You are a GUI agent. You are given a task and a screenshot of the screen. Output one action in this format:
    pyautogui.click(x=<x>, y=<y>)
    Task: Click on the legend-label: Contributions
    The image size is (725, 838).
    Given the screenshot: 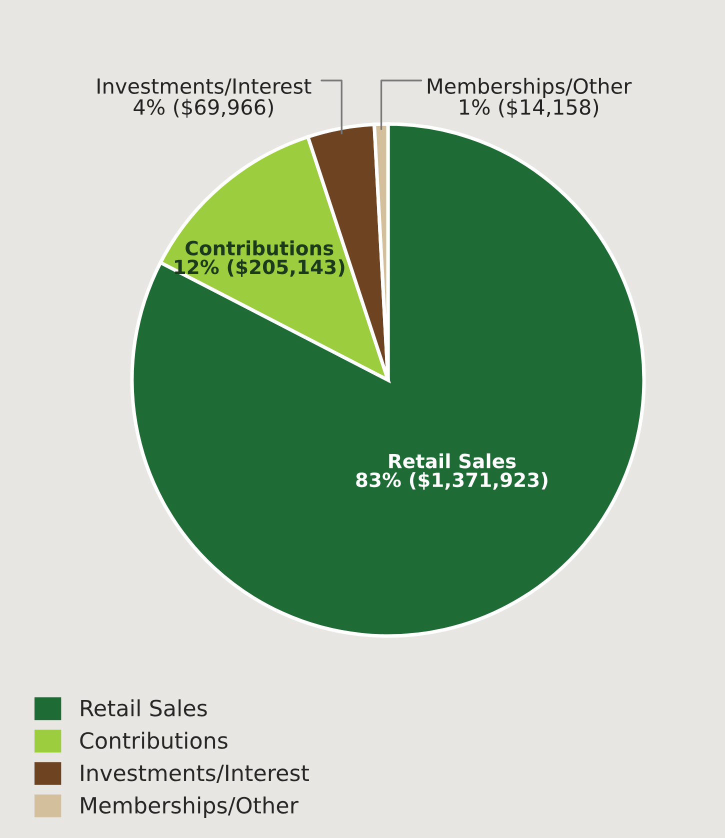 What is the action you would take?
    pyautogui.click(x=154, y=740)
    